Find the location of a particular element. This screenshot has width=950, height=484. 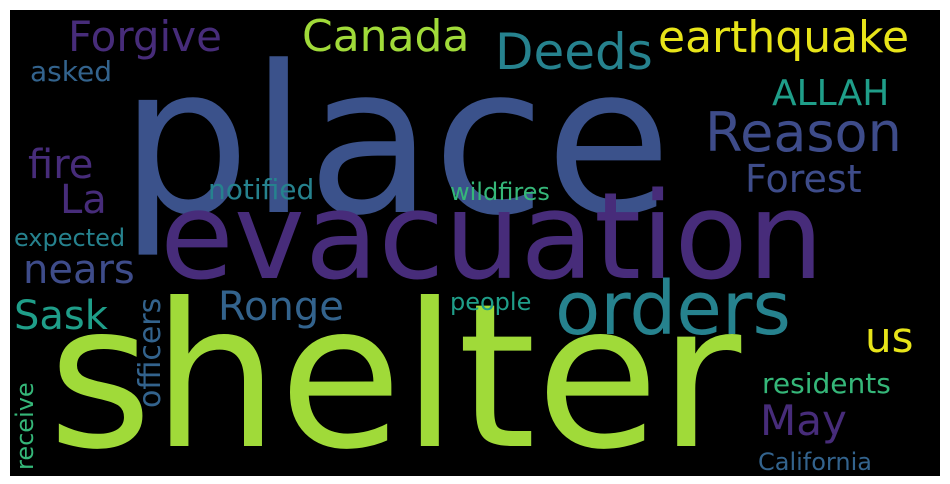

word-may: May is located at coordinates (803, 420).